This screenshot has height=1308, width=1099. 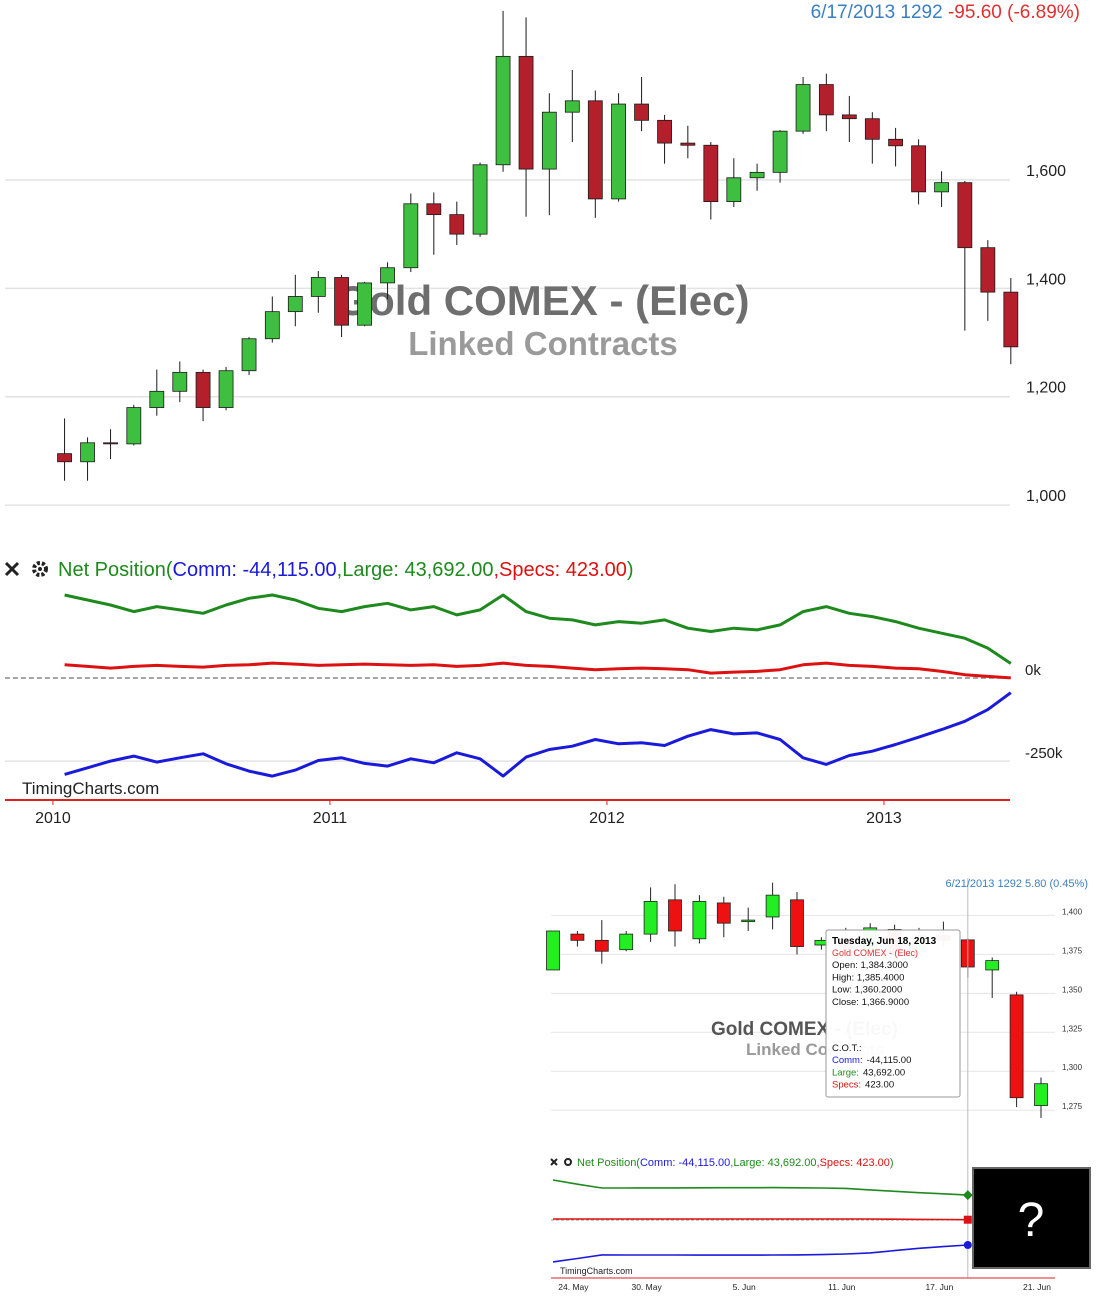 I want to click on tooltip-cot-title: C.O.T.:, so click(x=847, y=1048).